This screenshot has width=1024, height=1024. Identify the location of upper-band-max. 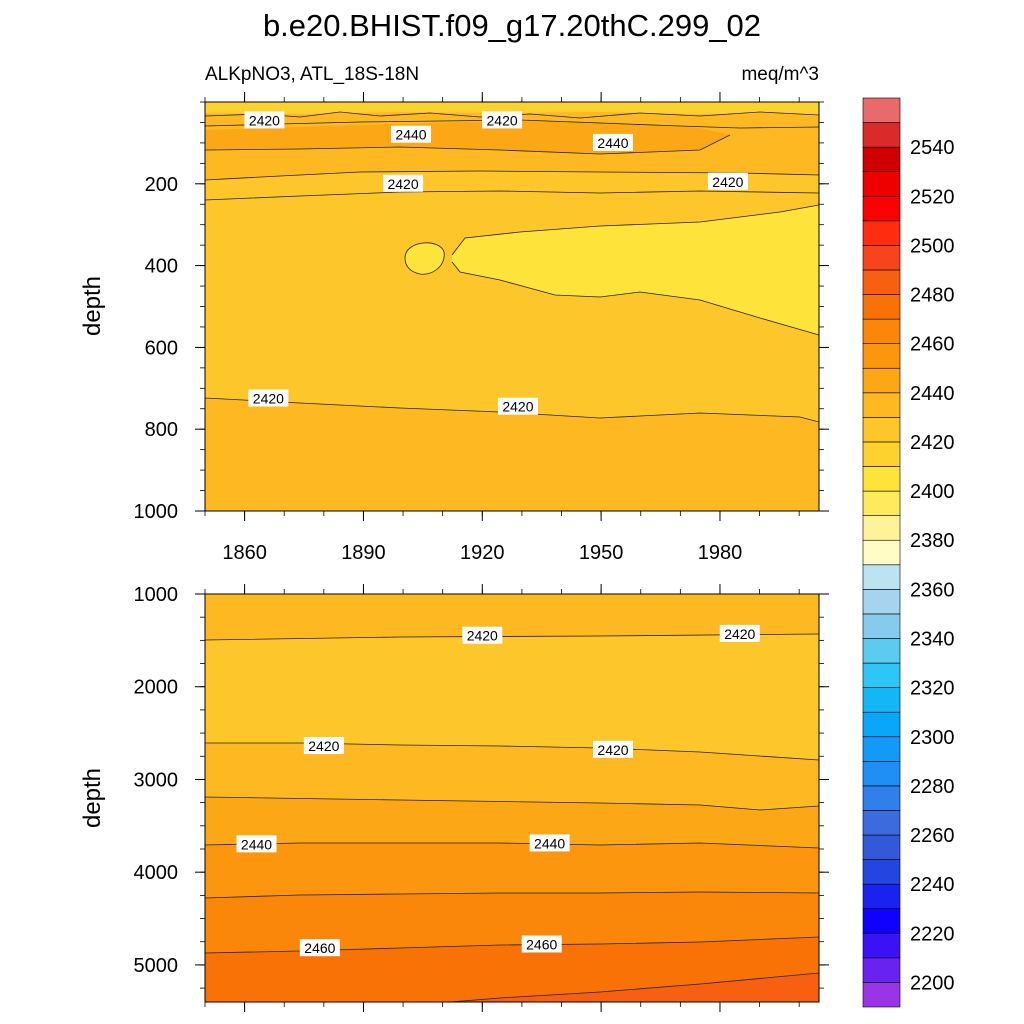
(635, 270).